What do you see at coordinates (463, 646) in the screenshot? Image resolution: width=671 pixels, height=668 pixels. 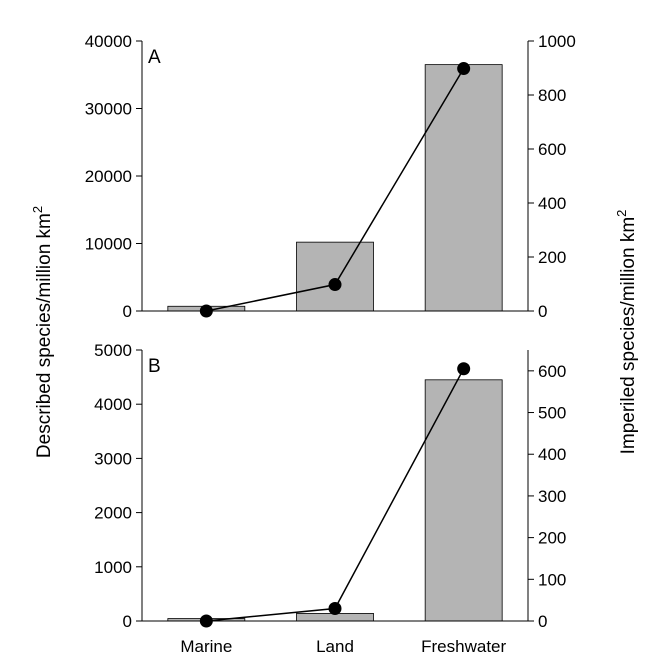 I see `category-label-freshwater: Freshwater` at bounding box center [463, 646].